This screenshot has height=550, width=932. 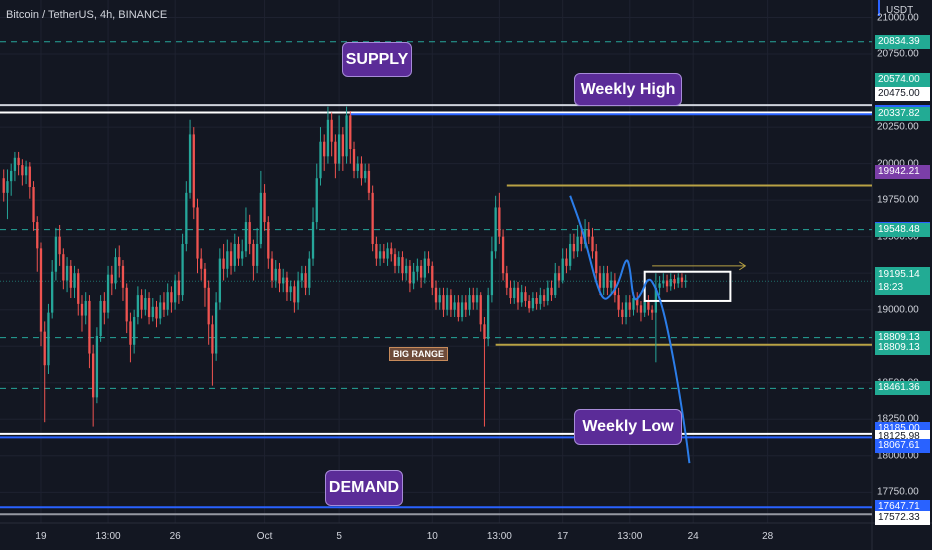 I want to click on y-tick-label: 20000.00, so click(x=898, y=164).